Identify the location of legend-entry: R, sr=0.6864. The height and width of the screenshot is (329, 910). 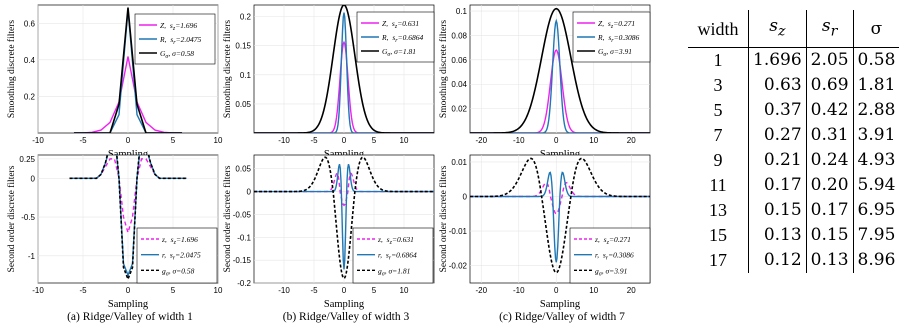
(402, 38).